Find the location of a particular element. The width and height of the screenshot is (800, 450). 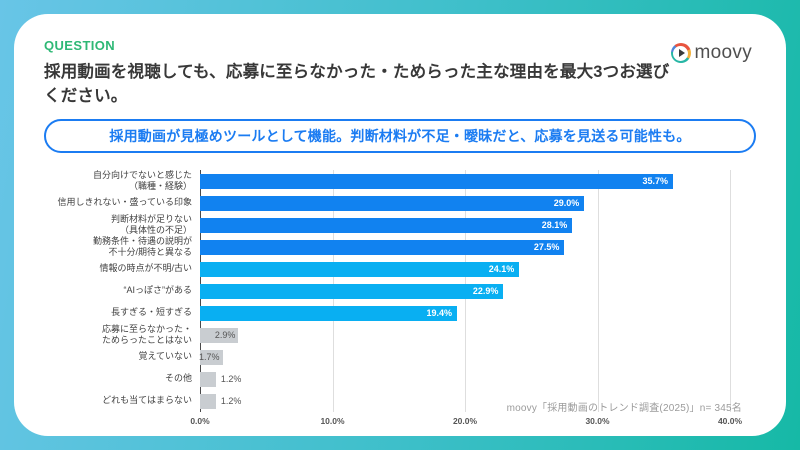

x-tick-label: 20.0% is located at coordinates (465, 421).